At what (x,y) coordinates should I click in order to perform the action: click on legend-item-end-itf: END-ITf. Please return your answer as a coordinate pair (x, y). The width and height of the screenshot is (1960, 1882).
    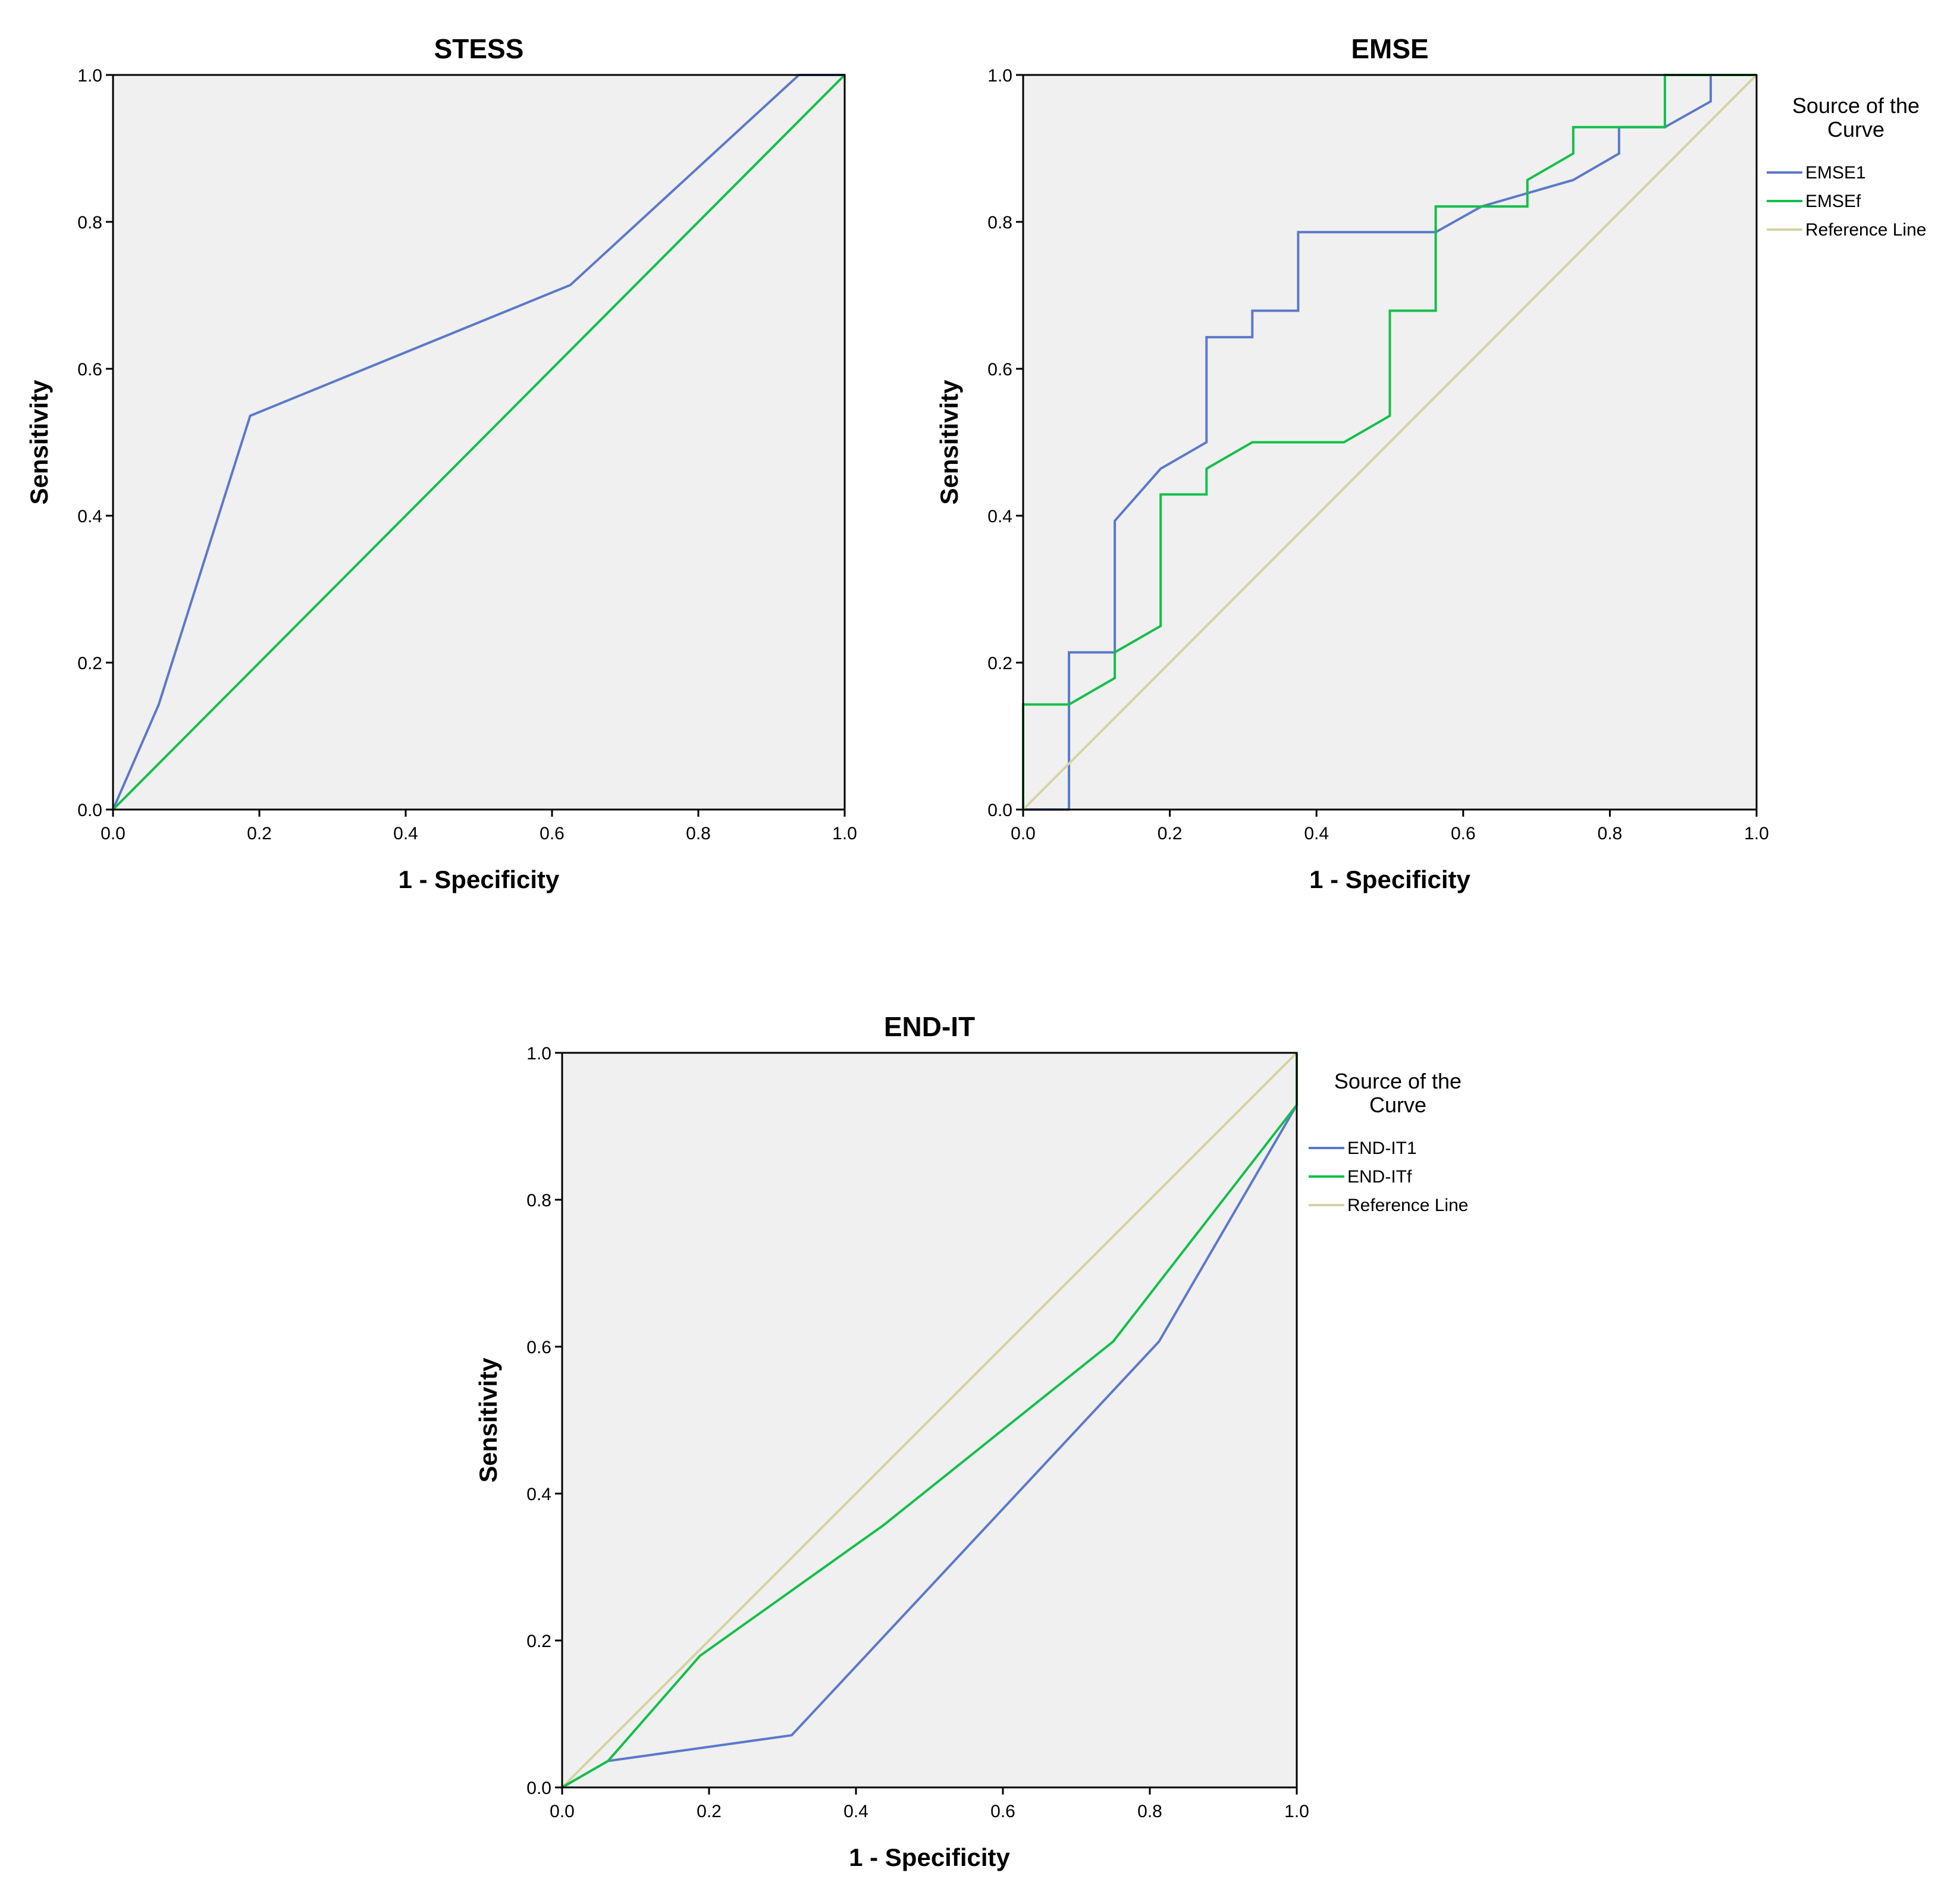
    Looking at the image, I should click on (1379, 1177).